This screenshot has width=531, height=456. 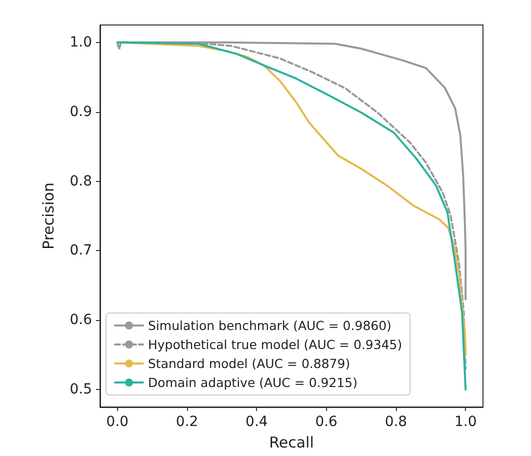 I want to click on y-tick-label: 1.0, so click(x=81, y=42).